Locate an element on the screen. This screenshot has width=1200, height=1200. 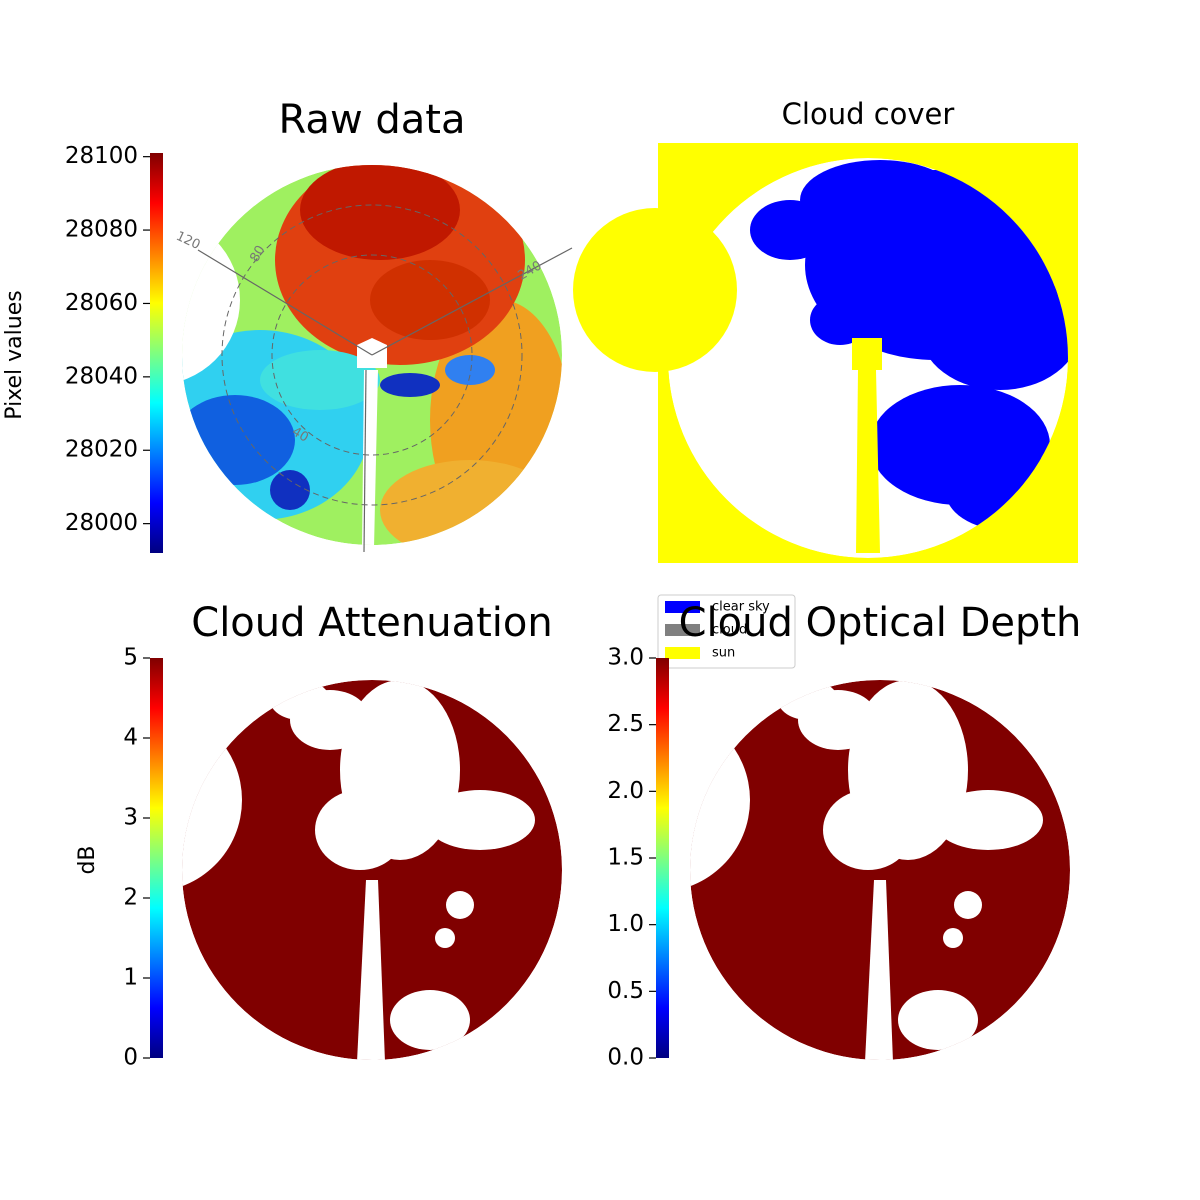
legend-label: sun is located at coordinates (723, 653).